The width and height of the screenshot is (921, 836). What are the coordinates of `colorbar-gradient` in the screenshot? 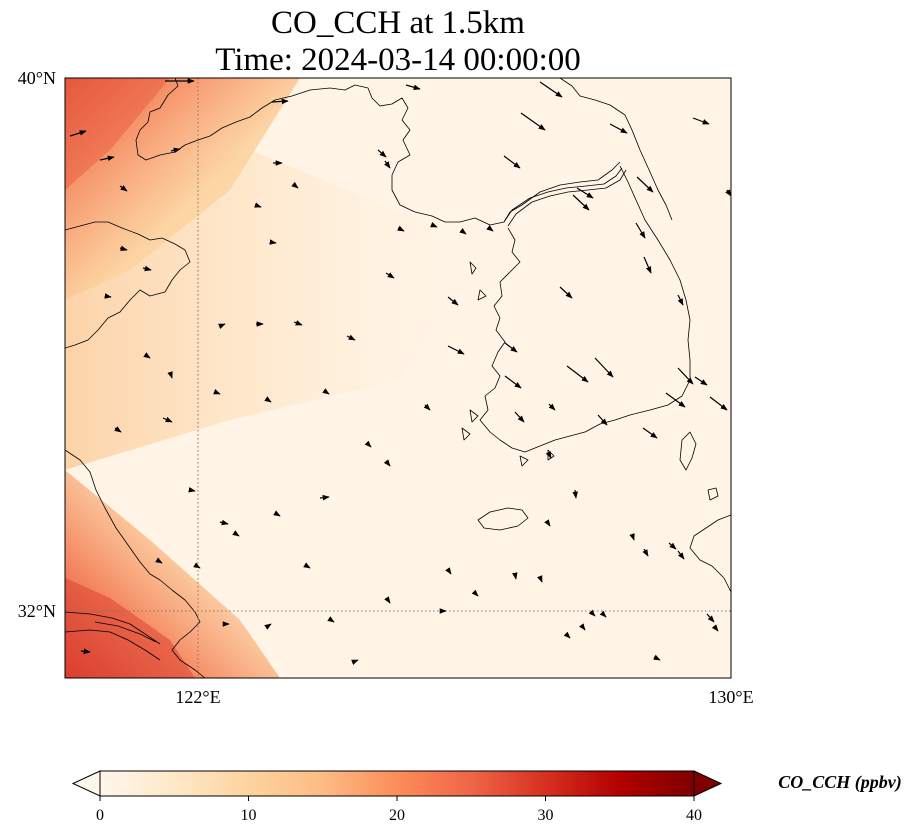 It's located at (397, 783).